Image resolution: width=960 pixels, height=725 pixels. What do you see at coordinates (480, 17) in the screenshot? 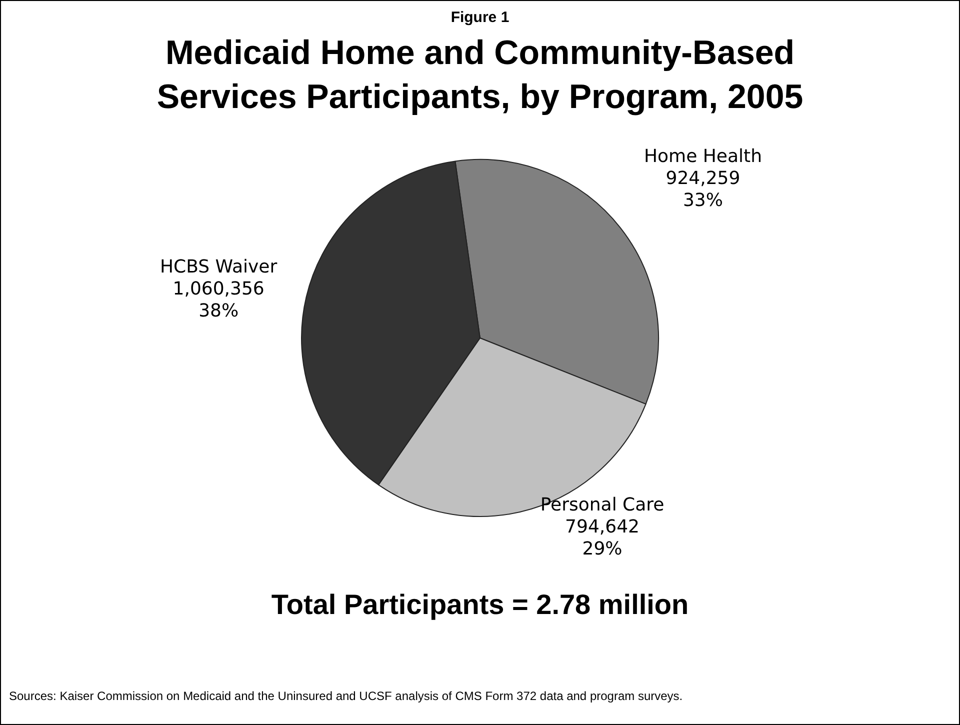
I see `chart-subtitle: Figure 1` at bounding box center [480, 17].